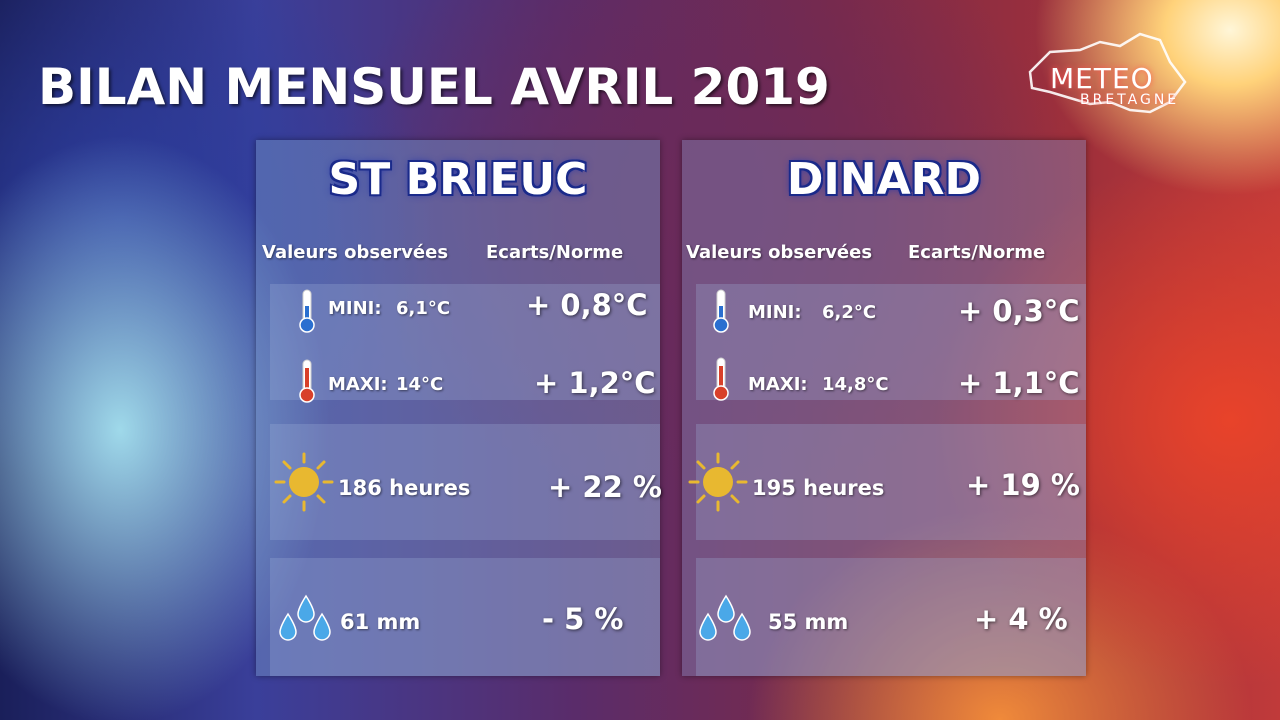 The height and width of the screenshot is (720, 1280). I want to click on brittany-map-icon, so click(1107, 73).